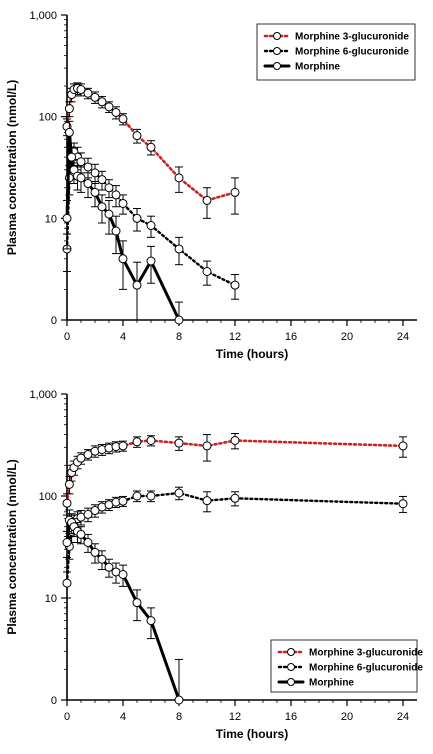 The height and width of the screenshot is (754, 433). I want to click on x-tick-label: 0, so click(67, 717).